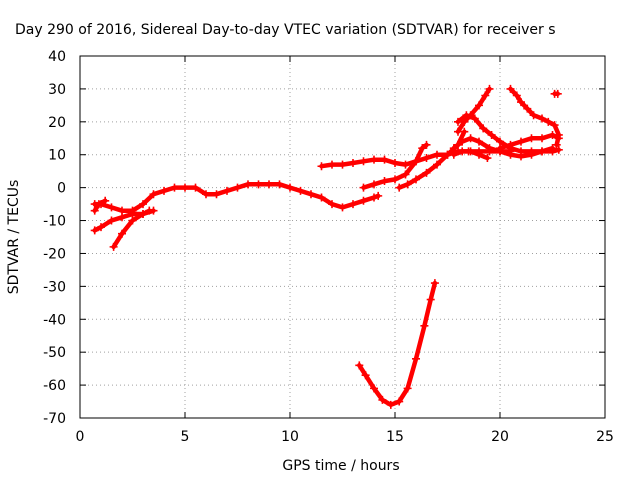 This screenshot has width=640, height=480. Describe the element at coordinates (57, 57) in the screenshot. I see `y-tick-label: 40` at that location.